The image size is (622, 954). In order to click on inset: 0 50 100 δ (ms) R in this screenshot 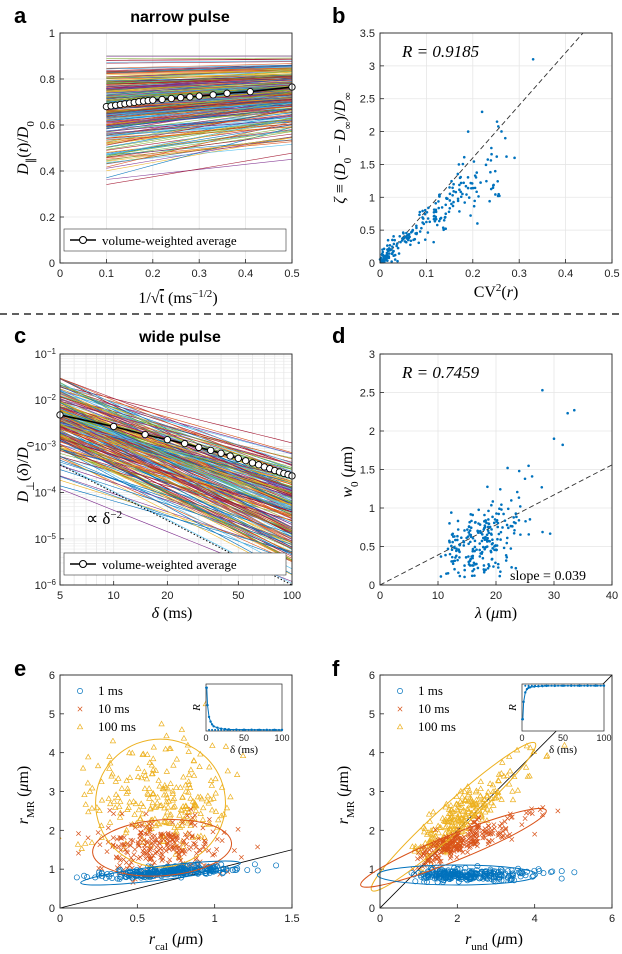, I will do `click(240, 719)`.